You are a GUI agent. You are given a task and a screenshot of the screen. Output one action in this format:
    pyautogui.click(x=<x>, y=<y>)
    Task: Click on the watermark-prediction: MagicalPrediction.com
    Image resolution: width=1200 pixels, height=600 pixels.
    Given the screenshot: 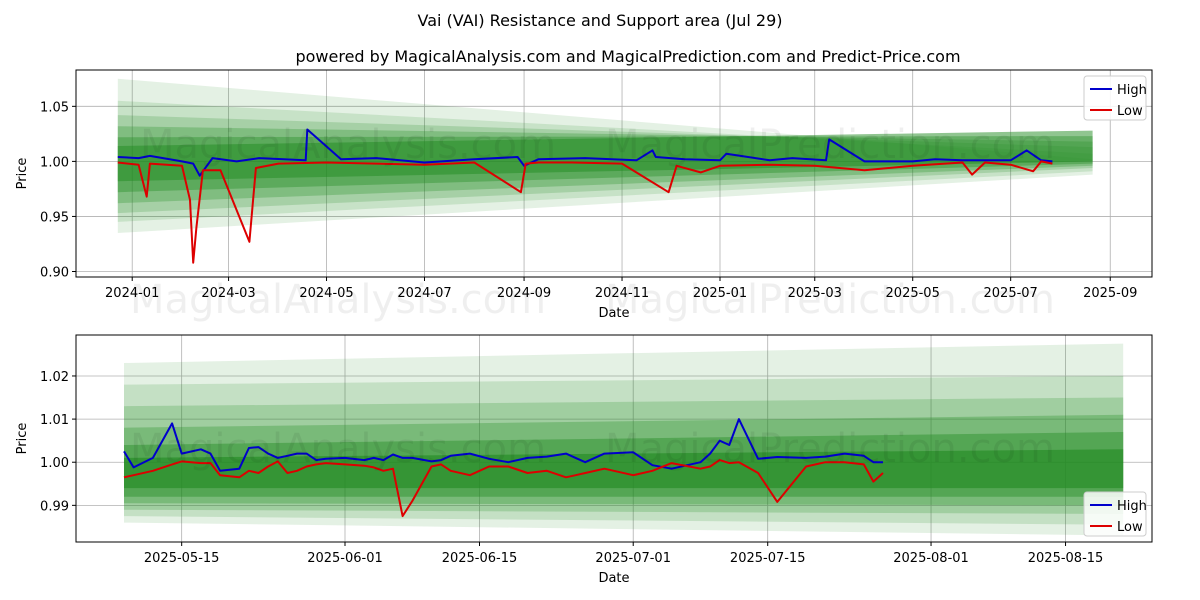 What is the action you would take?
    pyautogui.click(x=830, y=145)
    